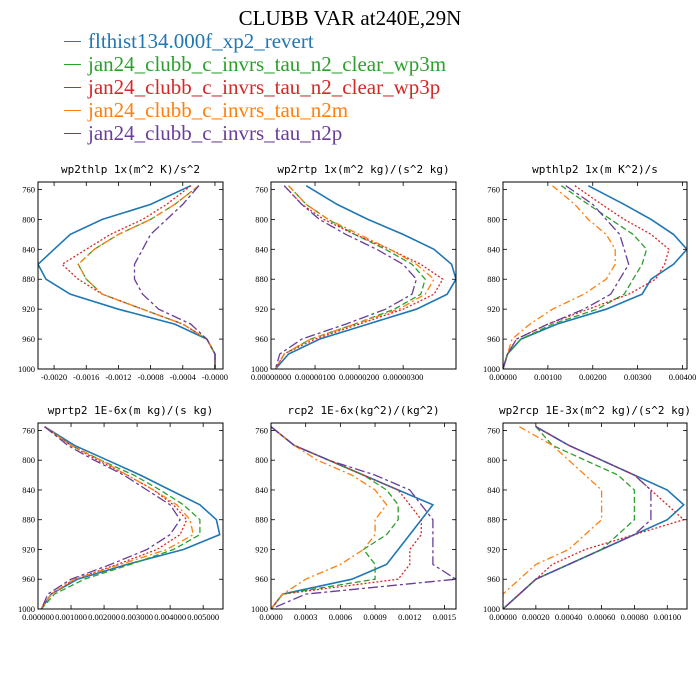 This screenshot has width=700, height=700. What do you see at coordinates (667, 617) in the screenshot?
I see `x-tick-label: 0.00100` at bounding box center [667, 617].